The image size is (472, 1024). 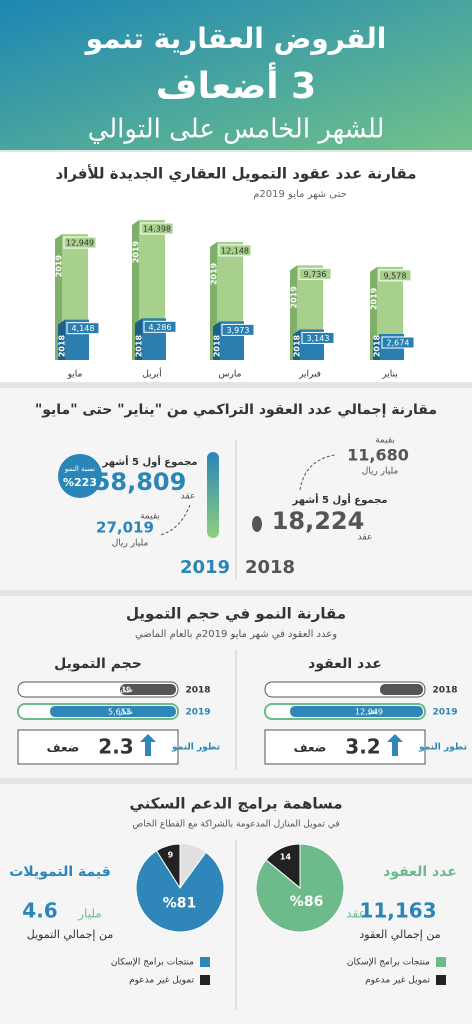 I want to click on value-label: 4,286, so click(x=160, y=327).